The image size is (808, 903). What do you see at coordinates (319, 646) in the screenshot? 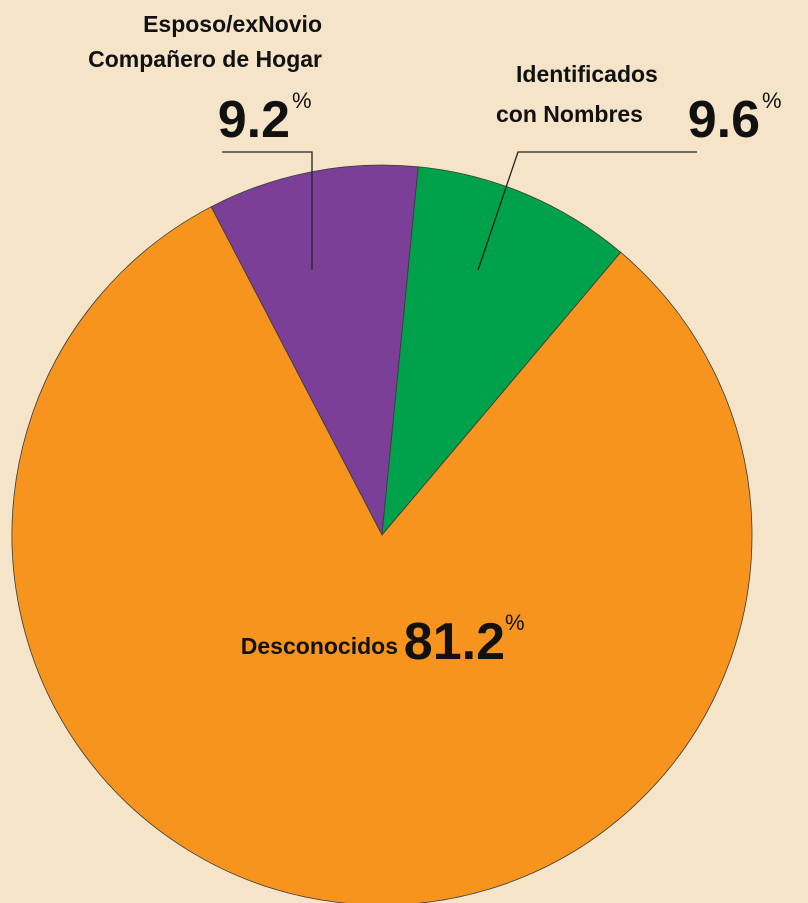
I see `slice-label: Desconocidos` at bounding box center [319, 646].